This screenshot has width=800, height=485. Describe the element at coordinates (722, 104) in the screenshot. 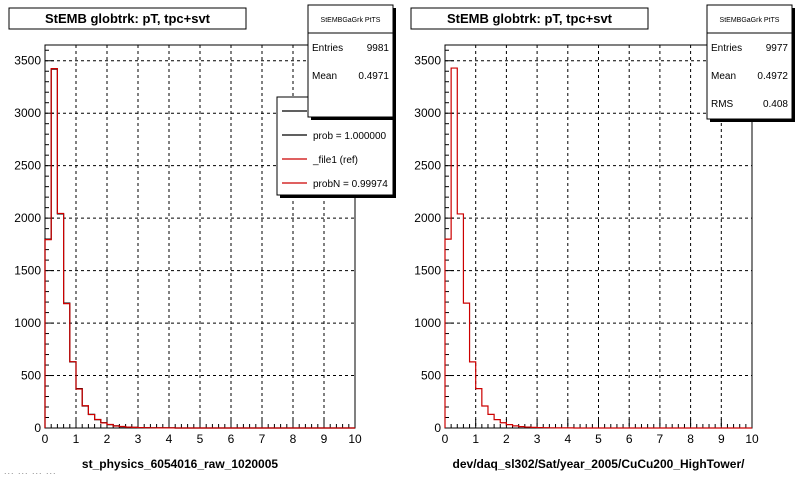

I see `stats-label: RMS` at that location.